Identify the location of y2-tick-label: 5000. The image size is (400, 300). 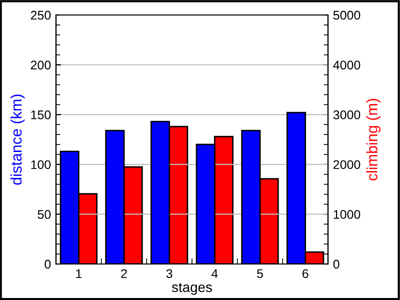
(346, 15).